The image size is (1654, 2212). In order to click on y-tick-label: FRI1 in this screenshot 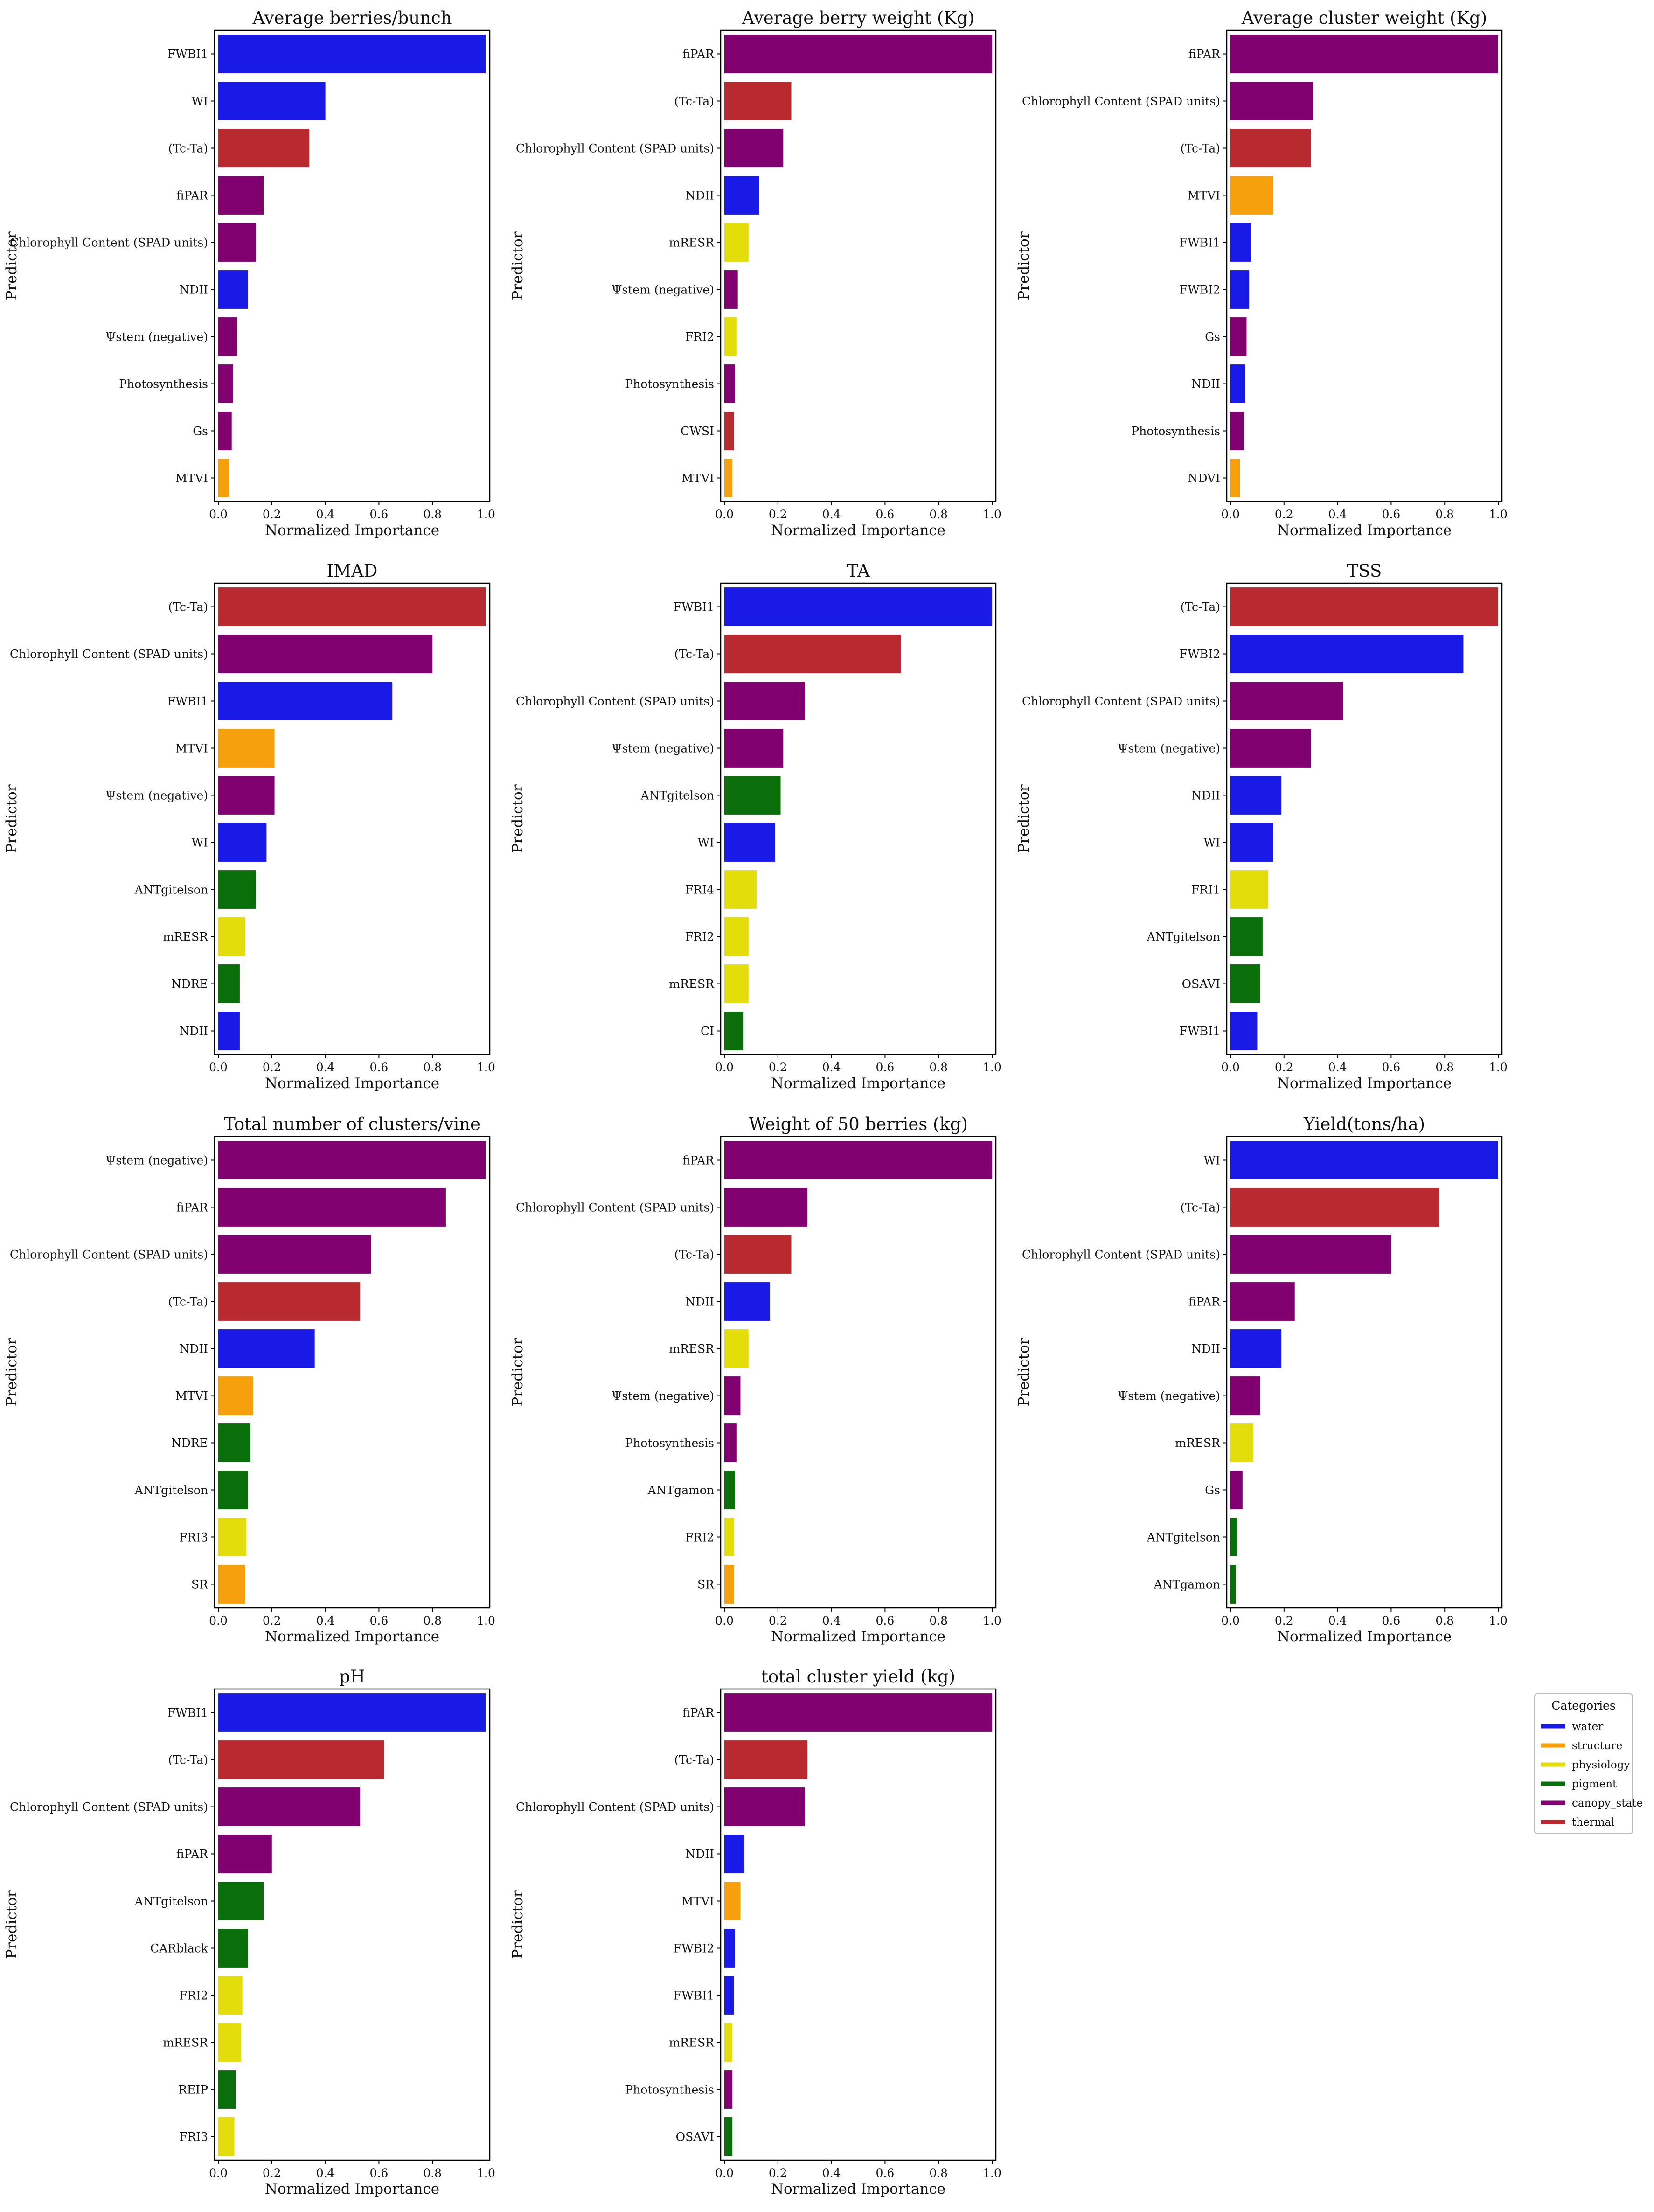, I will do `click(1205, 890)`.